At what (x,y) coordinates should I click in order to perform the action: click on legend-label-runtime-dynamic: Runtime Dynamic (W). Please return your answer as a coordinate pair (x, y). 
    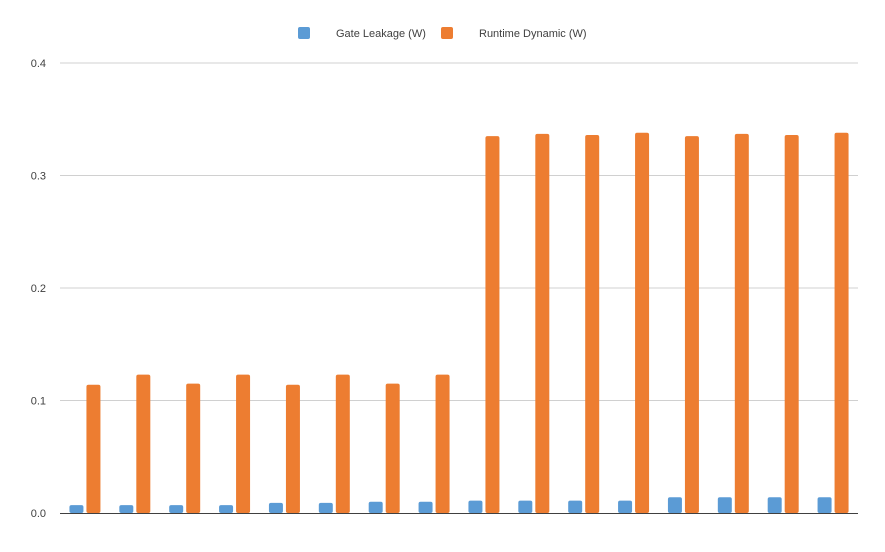
    Looking at the image, I should click on (533, 34).